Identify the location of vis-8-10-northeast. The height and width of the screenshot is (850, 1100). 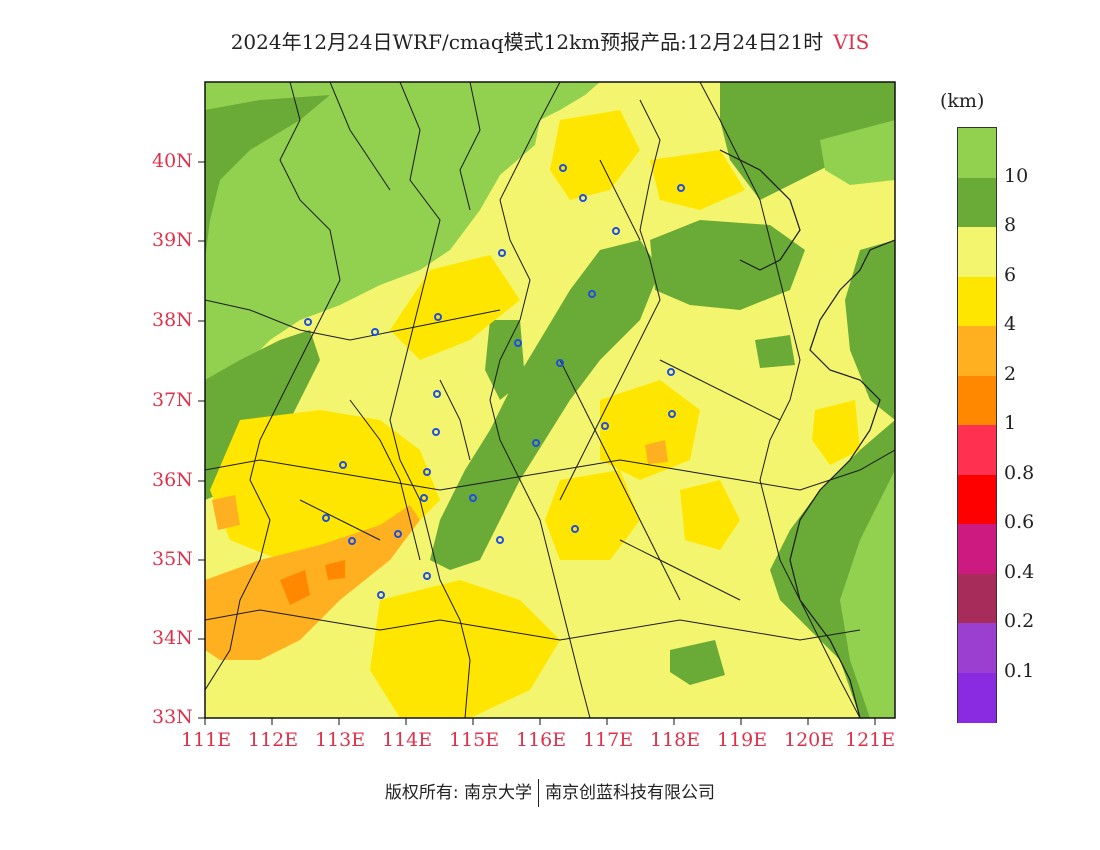
(807, 141).